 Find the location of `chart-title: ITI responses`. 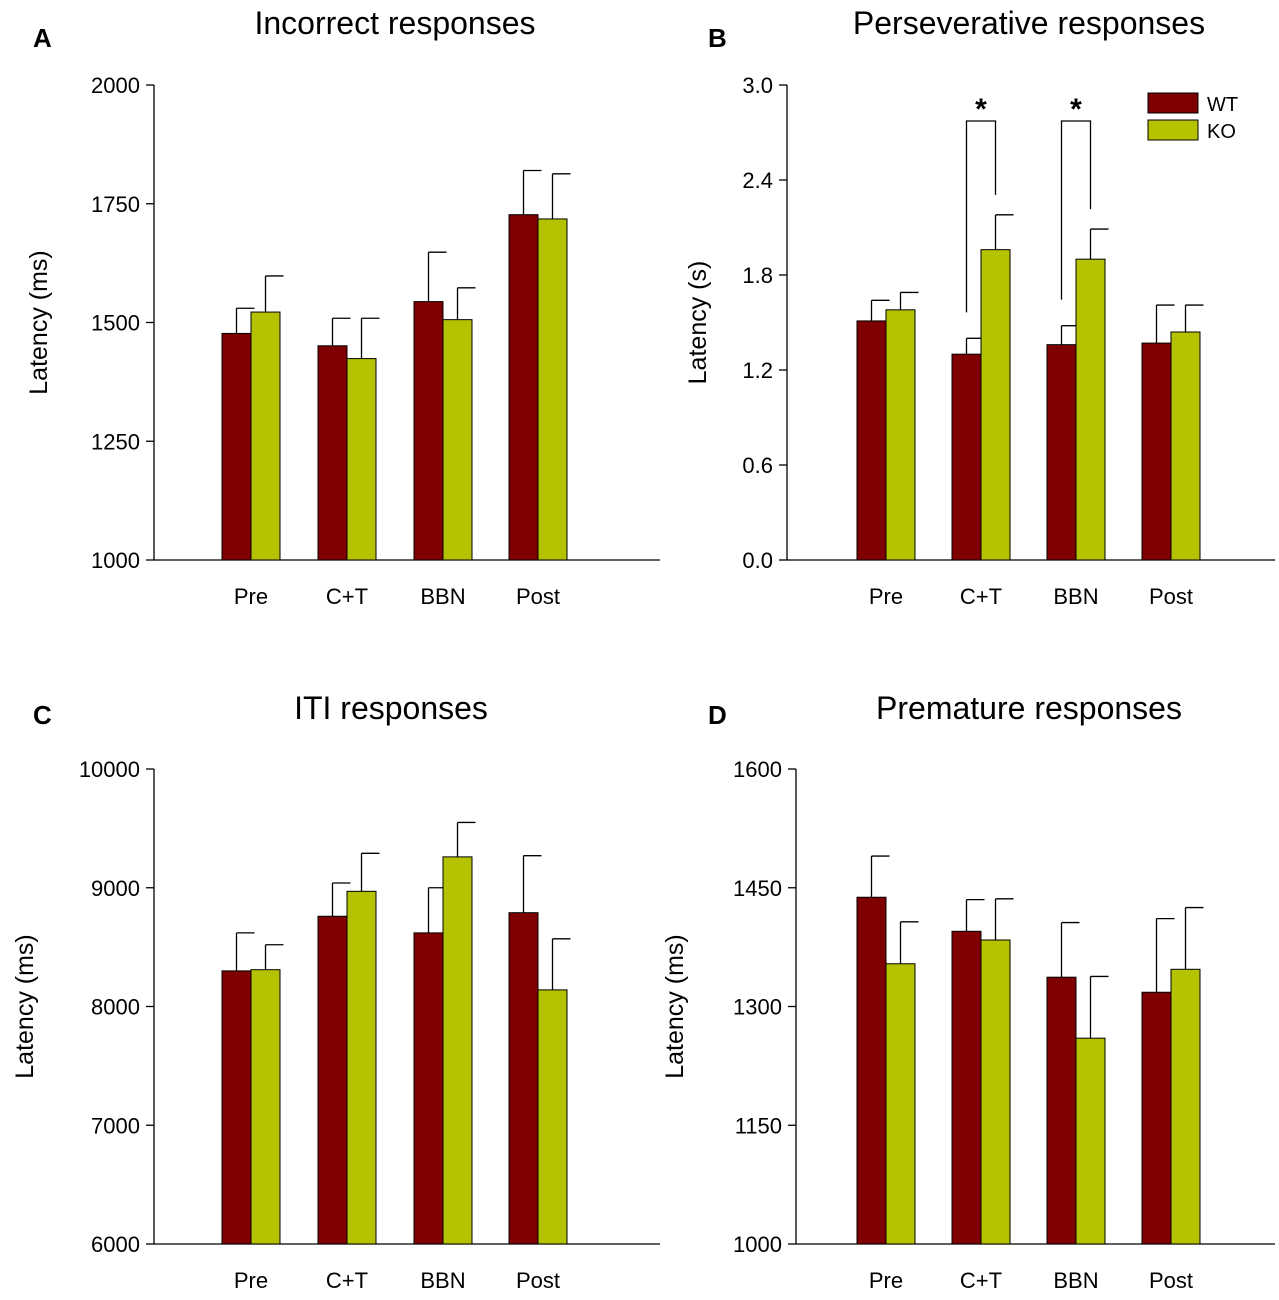

chart-title: ITI responses is located at coordinates (391, 708).